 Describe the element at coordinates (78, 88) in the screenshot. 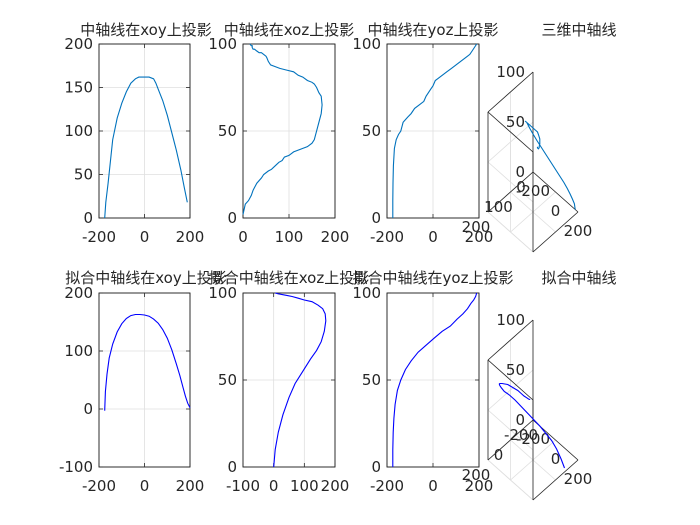

I see `y-tick-label: 150` at that location.